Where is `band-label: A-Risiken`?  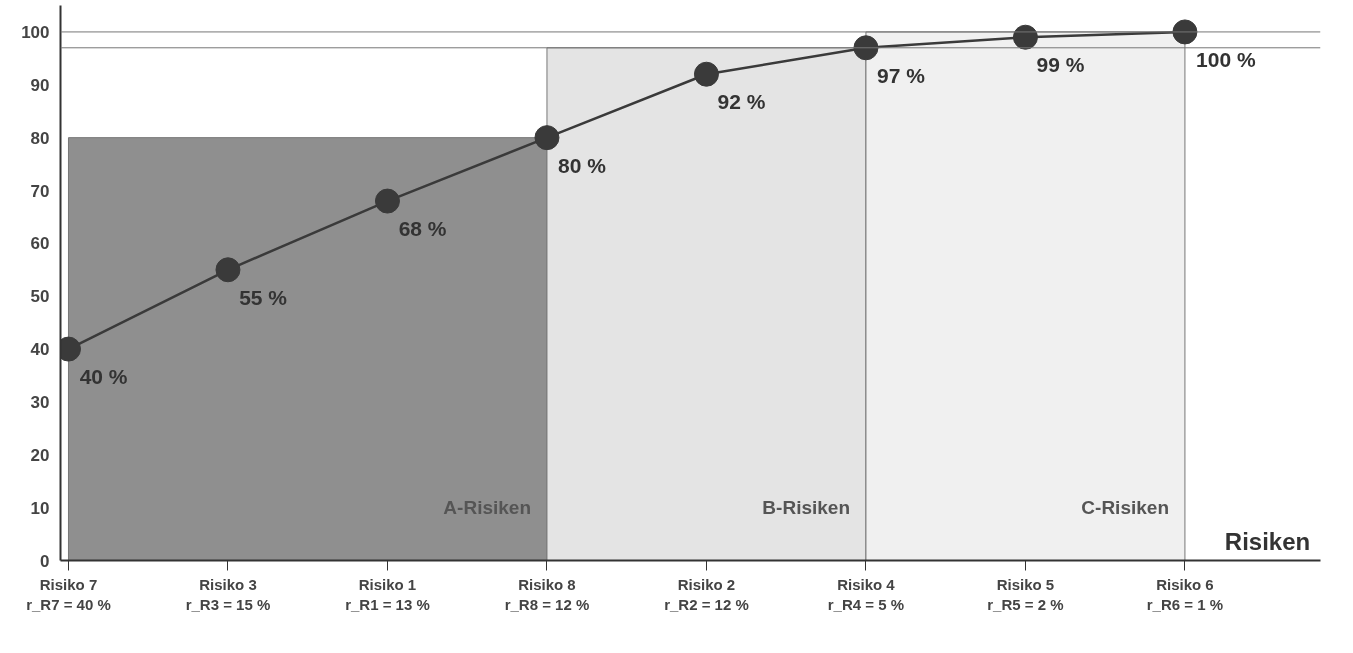
band-label: A-Risiken is located at coordinates (487, 508).